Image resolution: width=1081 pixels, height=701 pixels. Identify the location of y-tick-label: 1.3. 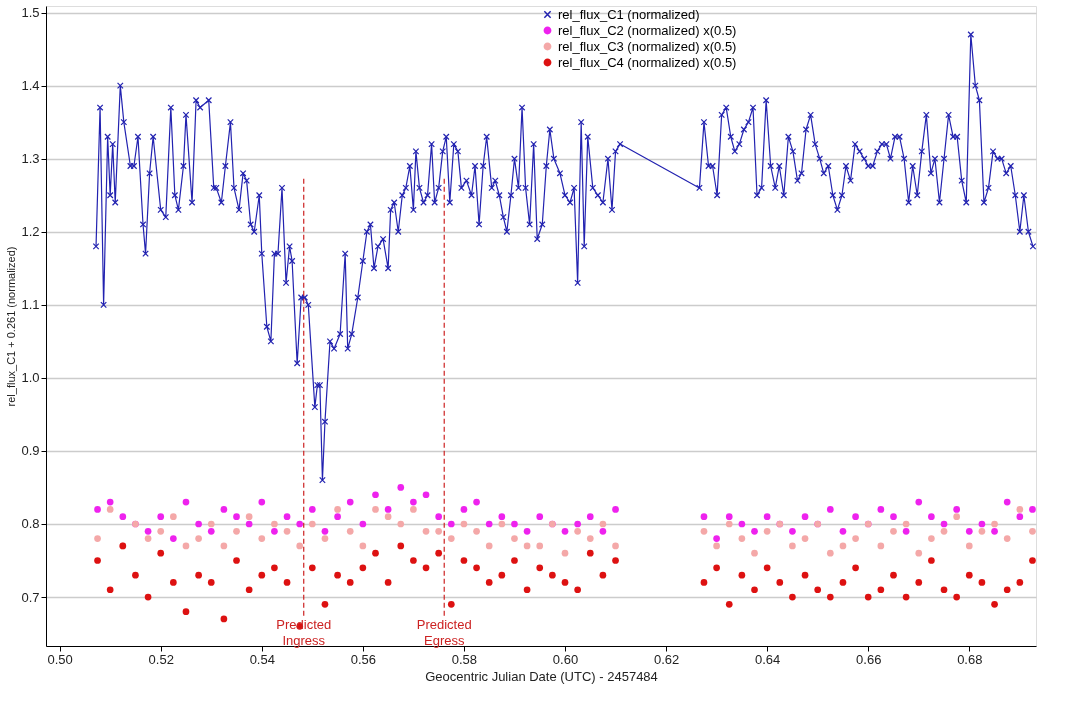
(30, 159).